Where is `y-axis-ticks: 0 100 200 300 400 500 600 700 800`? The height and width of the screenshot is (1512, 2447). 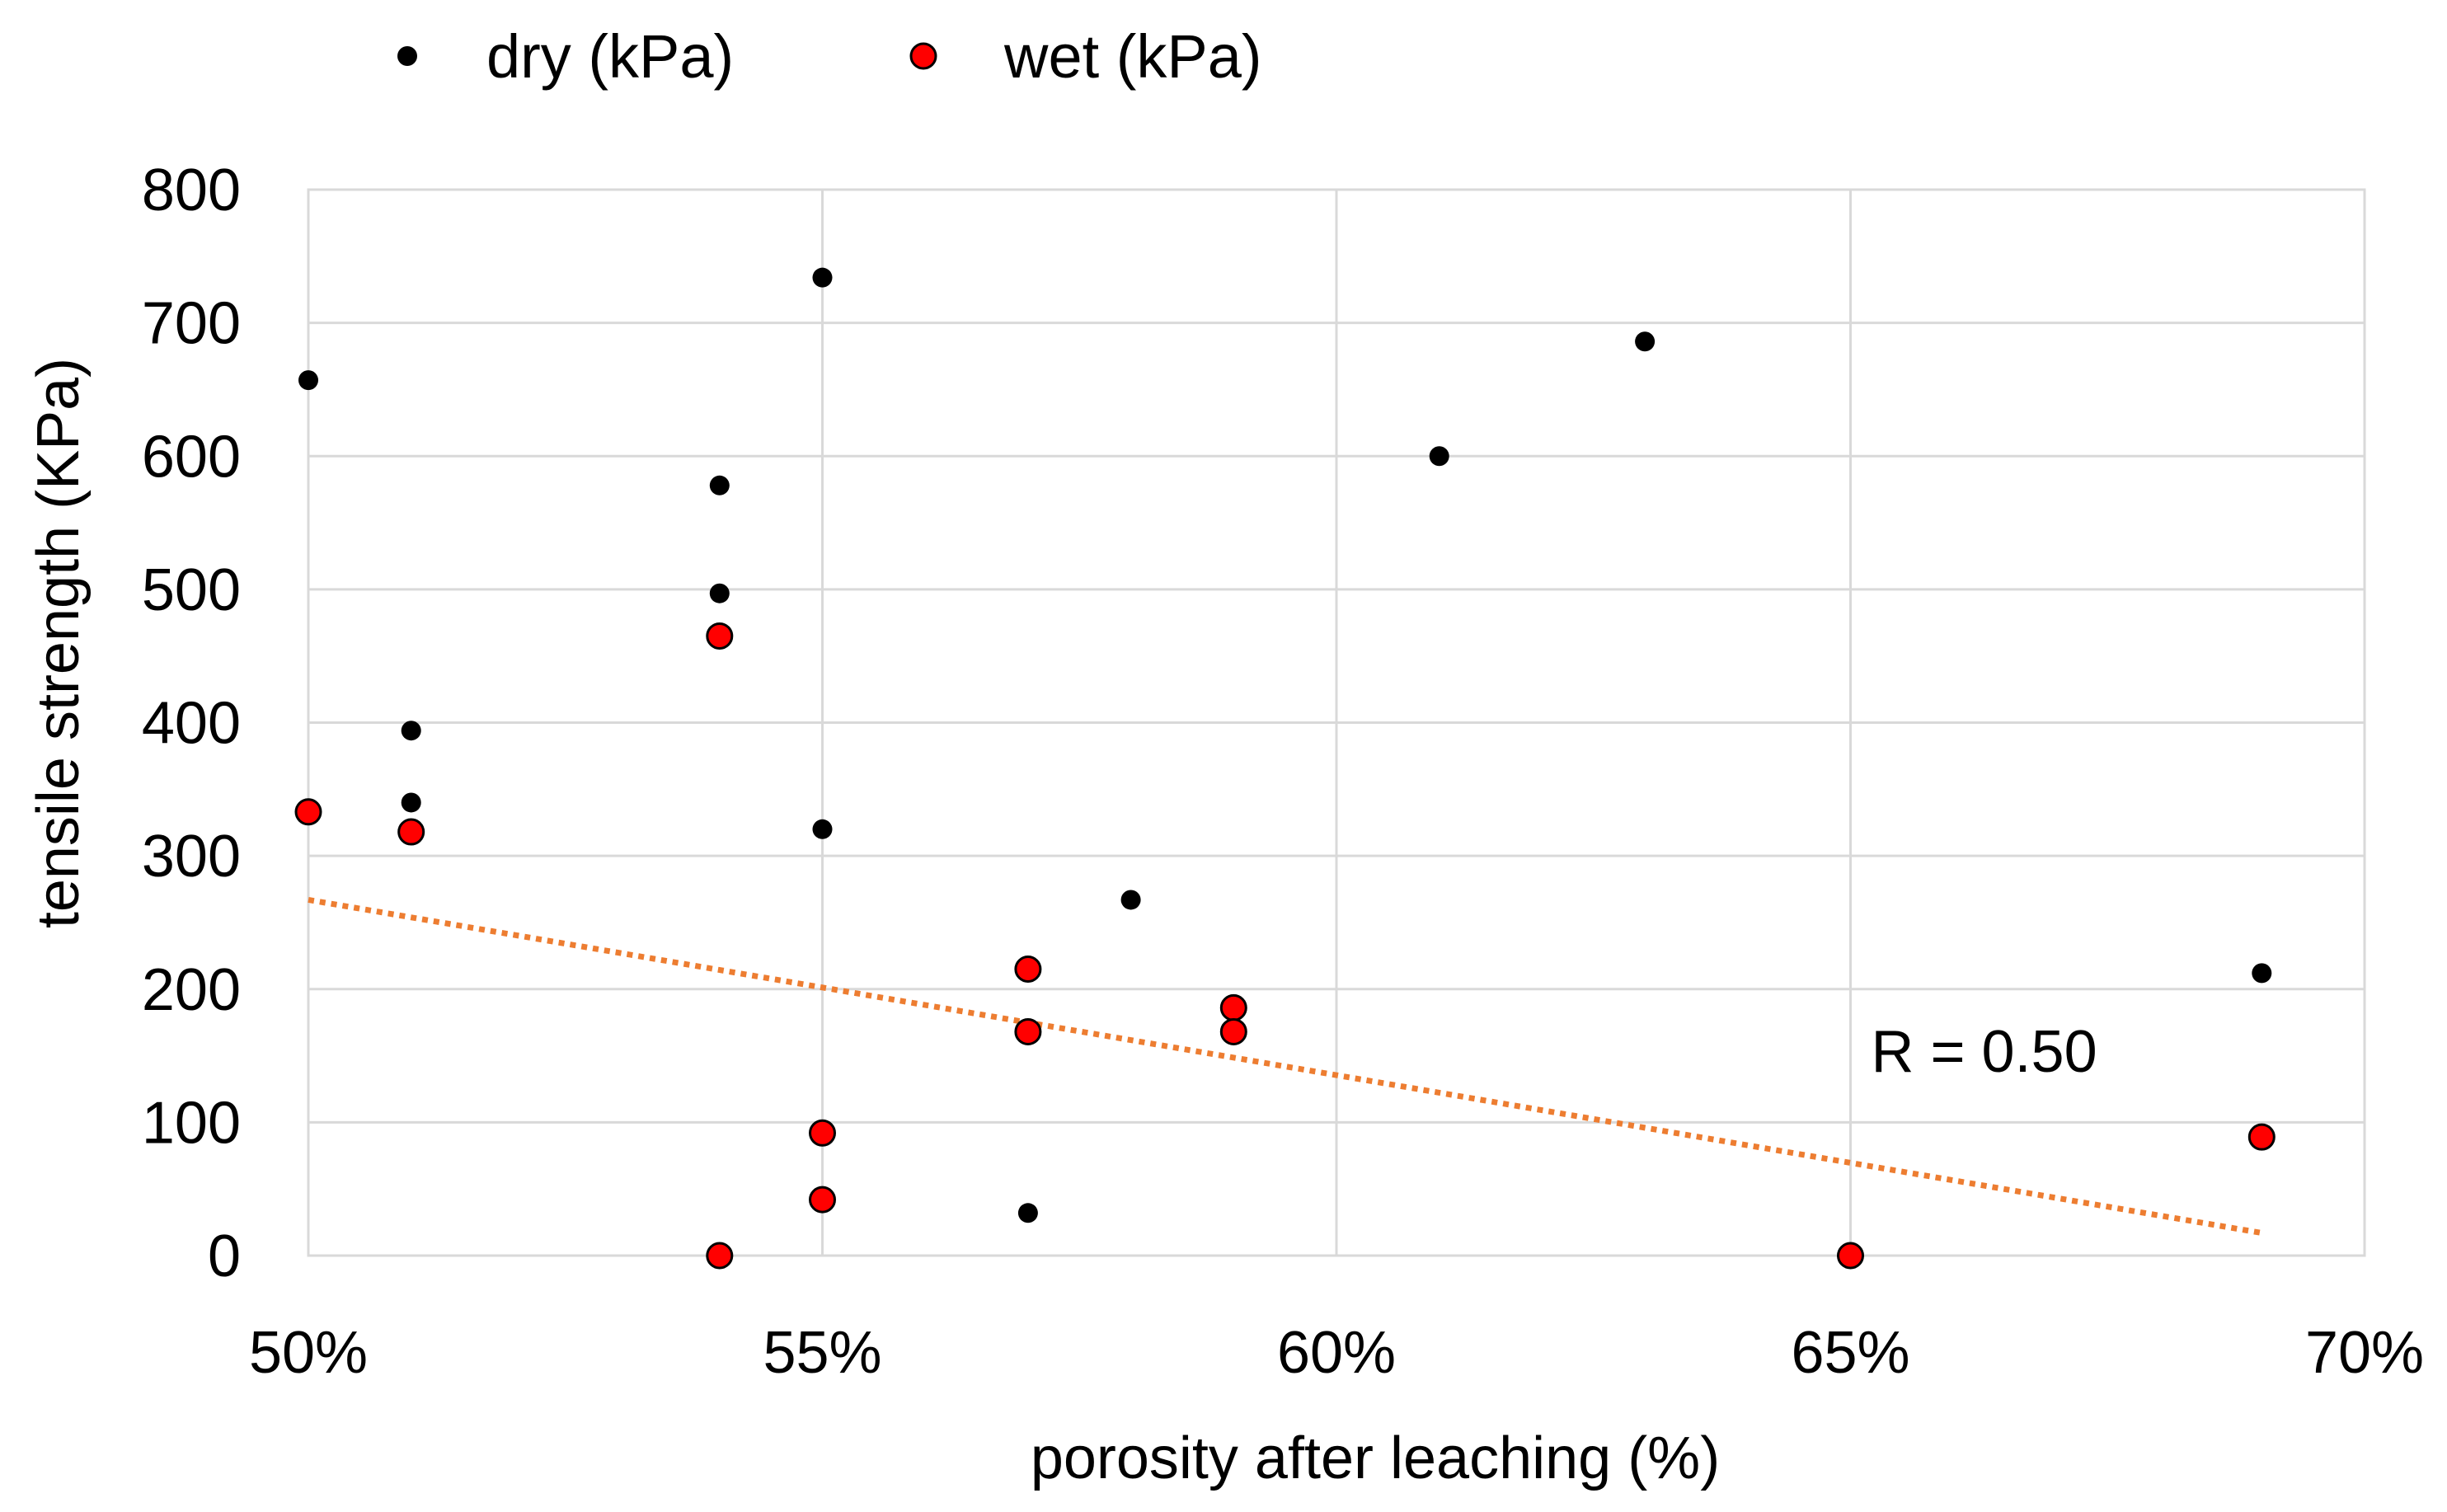
y-axis-ticks: 0 100 200 300 400 500 600 700 800 is located at coordinates (191, 723).